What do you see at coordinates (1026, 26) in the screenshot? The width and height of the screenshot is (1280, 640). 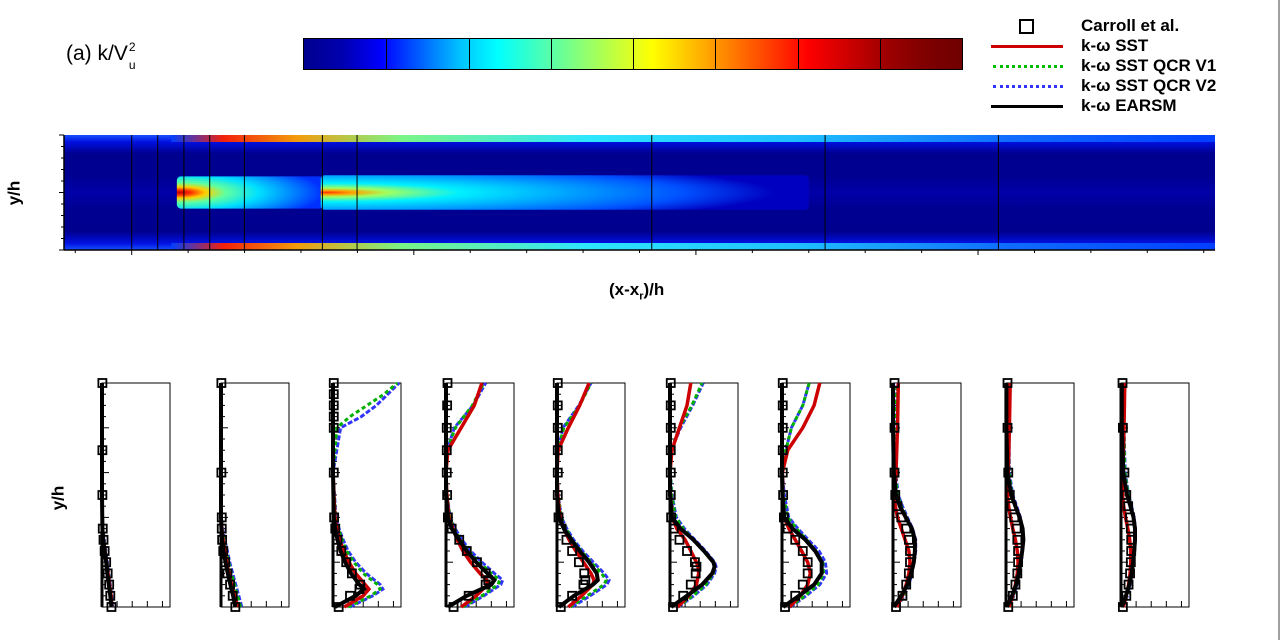 I see `square-marker-icon` at bounding box center [1026, 26].